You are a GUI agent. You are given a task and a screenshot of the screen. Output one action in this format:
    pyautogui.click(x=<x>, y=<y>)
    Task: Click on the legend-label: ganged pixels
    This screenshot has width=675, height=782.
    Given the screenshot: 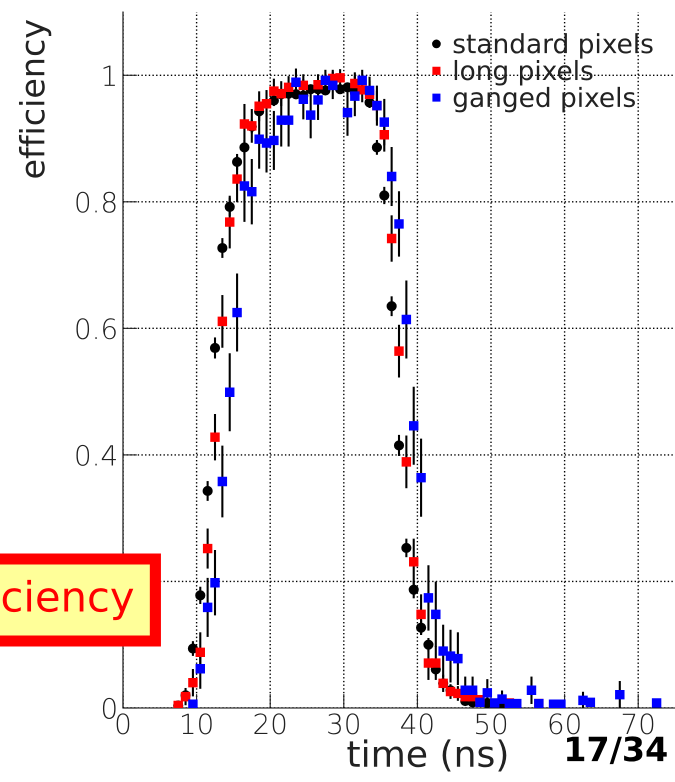 What is the action you would take?
    pyautogui.click(x=544, y=99)
    